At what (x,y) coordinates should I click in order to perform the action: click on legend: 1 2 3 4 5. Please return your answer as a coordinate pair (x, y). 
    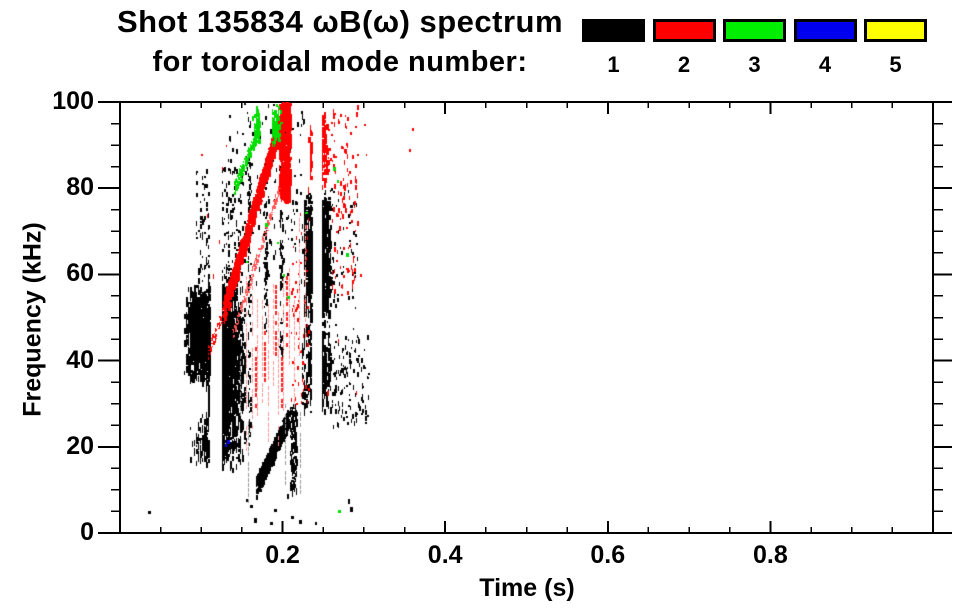
    Looking at the image, I should click on (481, 45).